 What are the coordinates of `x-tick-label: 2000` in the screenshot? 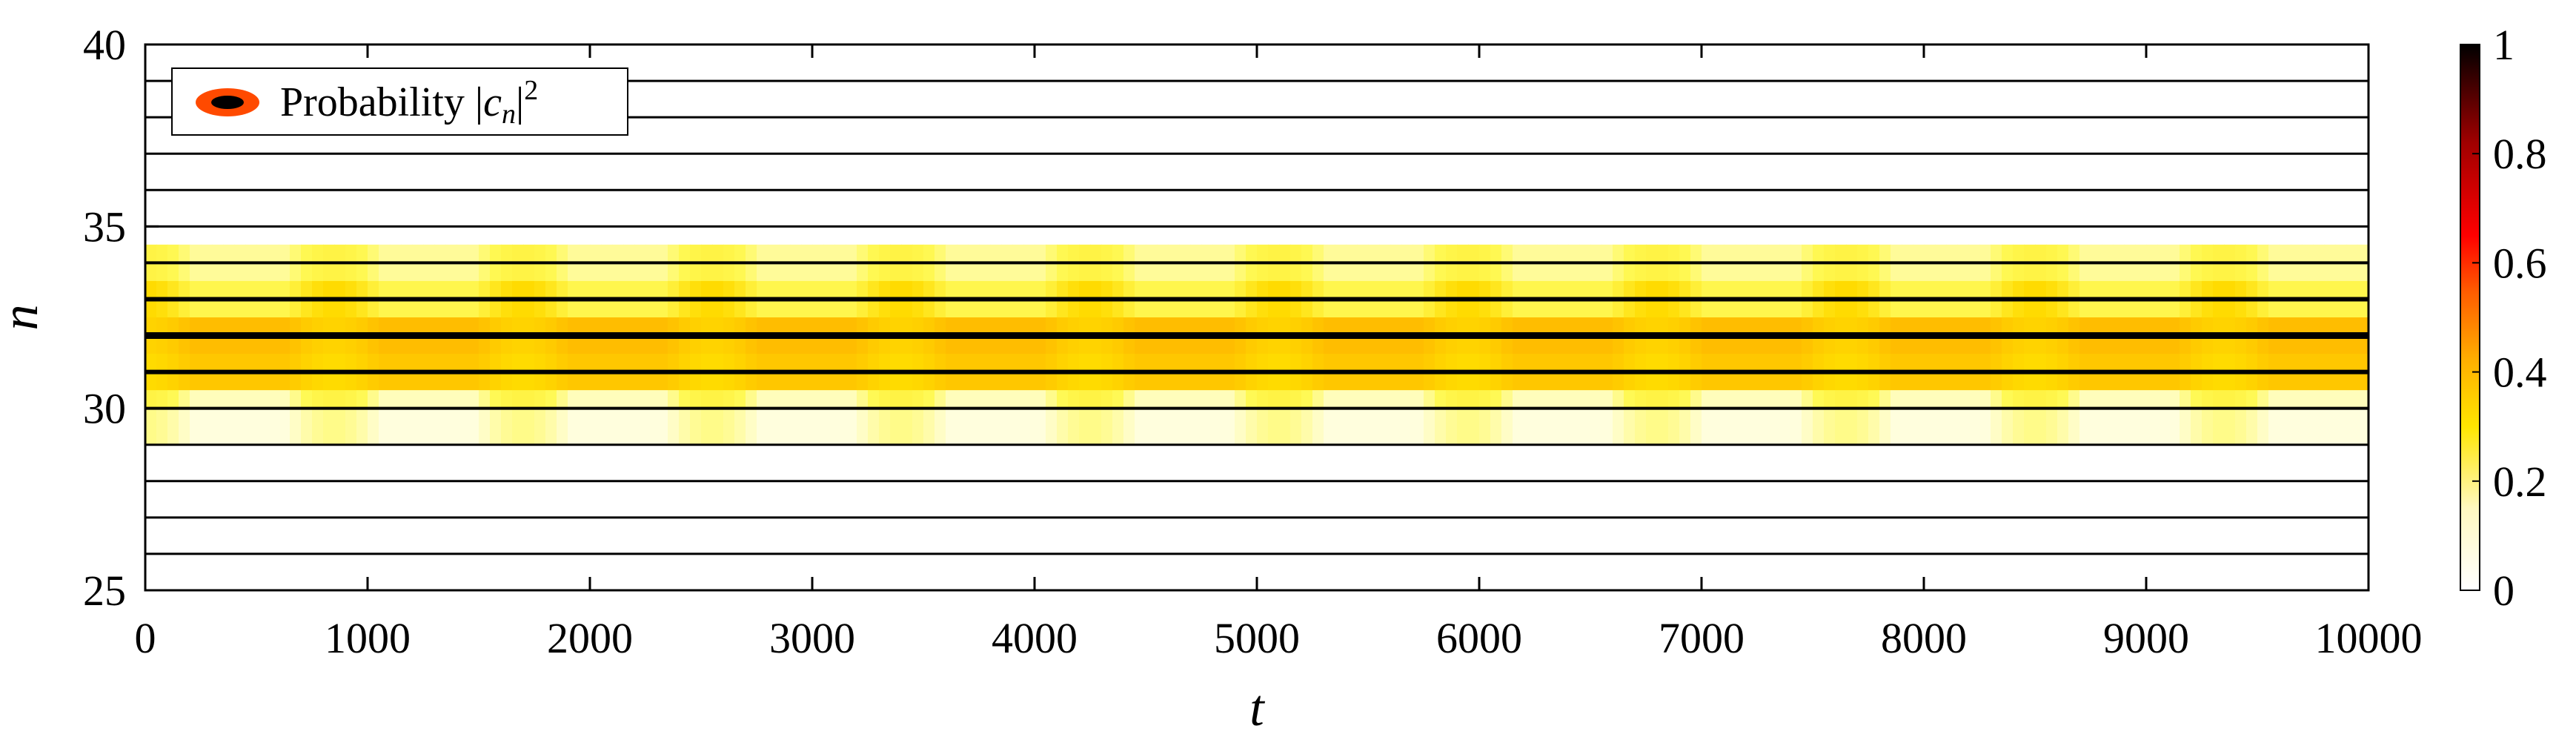 It's located at (590, 638).